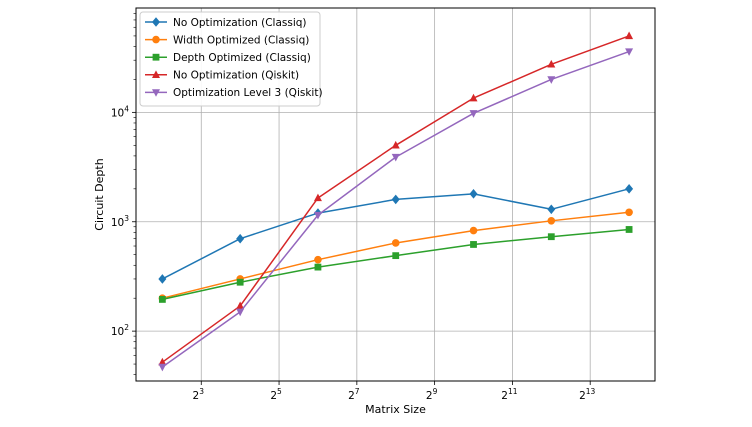  What do you see at coordinates (120, 221) in the screenshot?
I see `y-tick-label: 103` at bounding box center [120, 221].